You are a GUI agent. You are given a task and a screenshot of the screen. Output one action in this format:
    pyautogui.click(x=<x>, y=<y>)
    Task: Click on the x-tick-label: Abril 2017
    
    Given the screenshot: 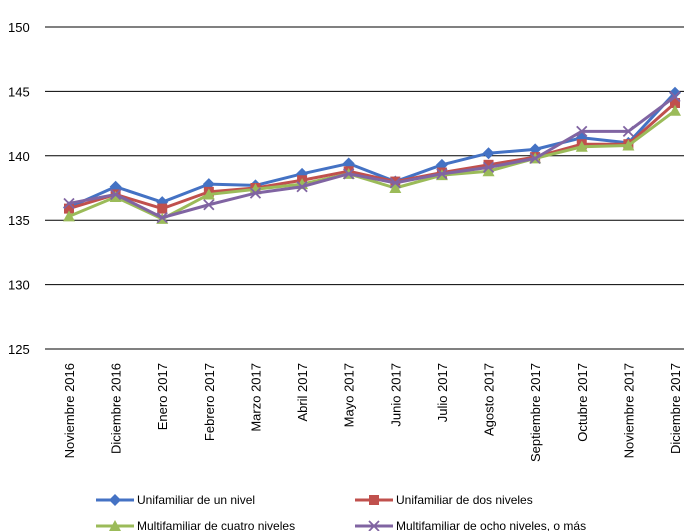 What is the action you would take?
    pyautogui.click(x=302, y=392)
    